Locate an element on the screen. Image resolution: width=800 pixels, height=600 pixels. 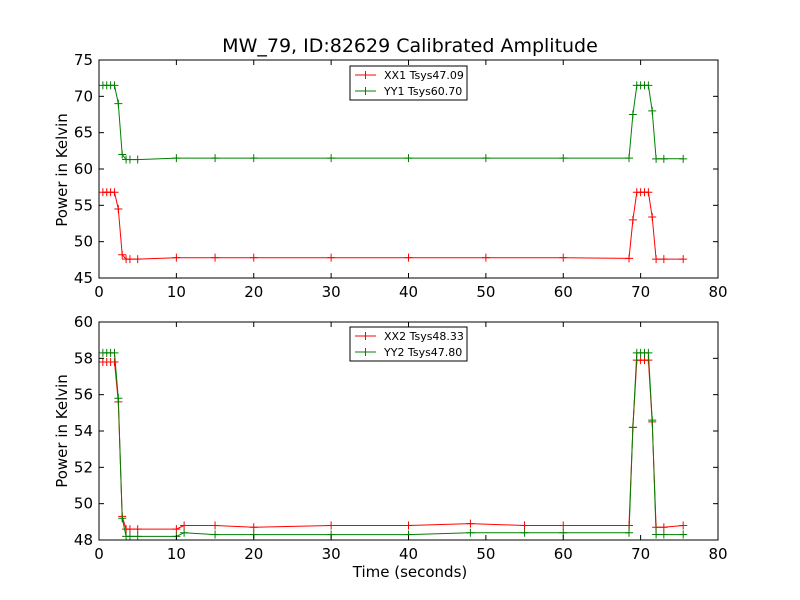
y-tick-label: 70 is located at coordinates (83, 96).